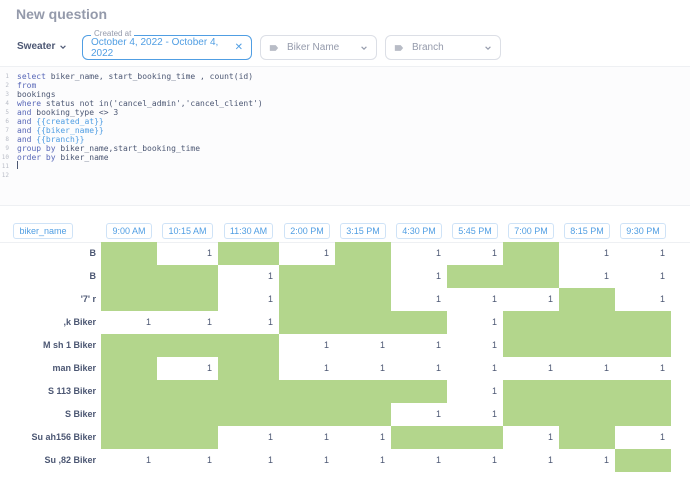  Describe the element at coordinates (345, 175) in the screenshot. I see `code-line: 12` at that location.